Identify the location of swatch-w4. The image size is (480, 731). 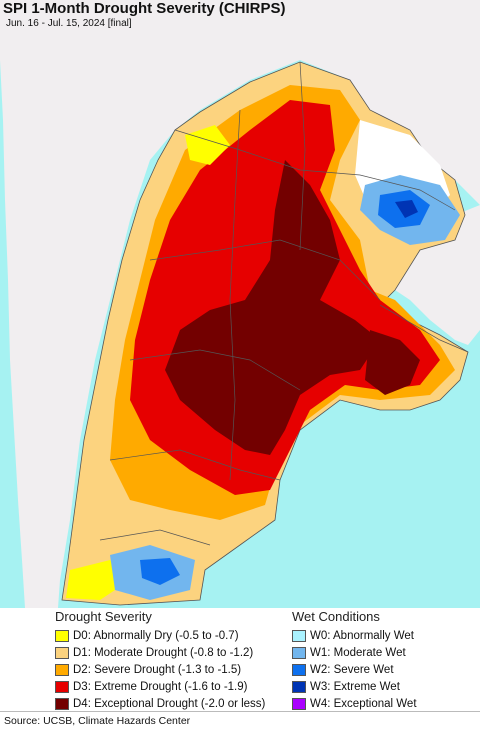
(299, 703).